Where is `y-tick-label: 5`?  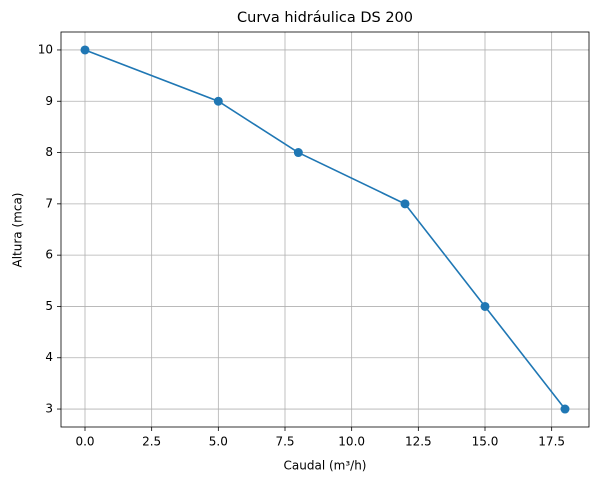 y-tick-label: 5 is located at coordinates (49, 306).